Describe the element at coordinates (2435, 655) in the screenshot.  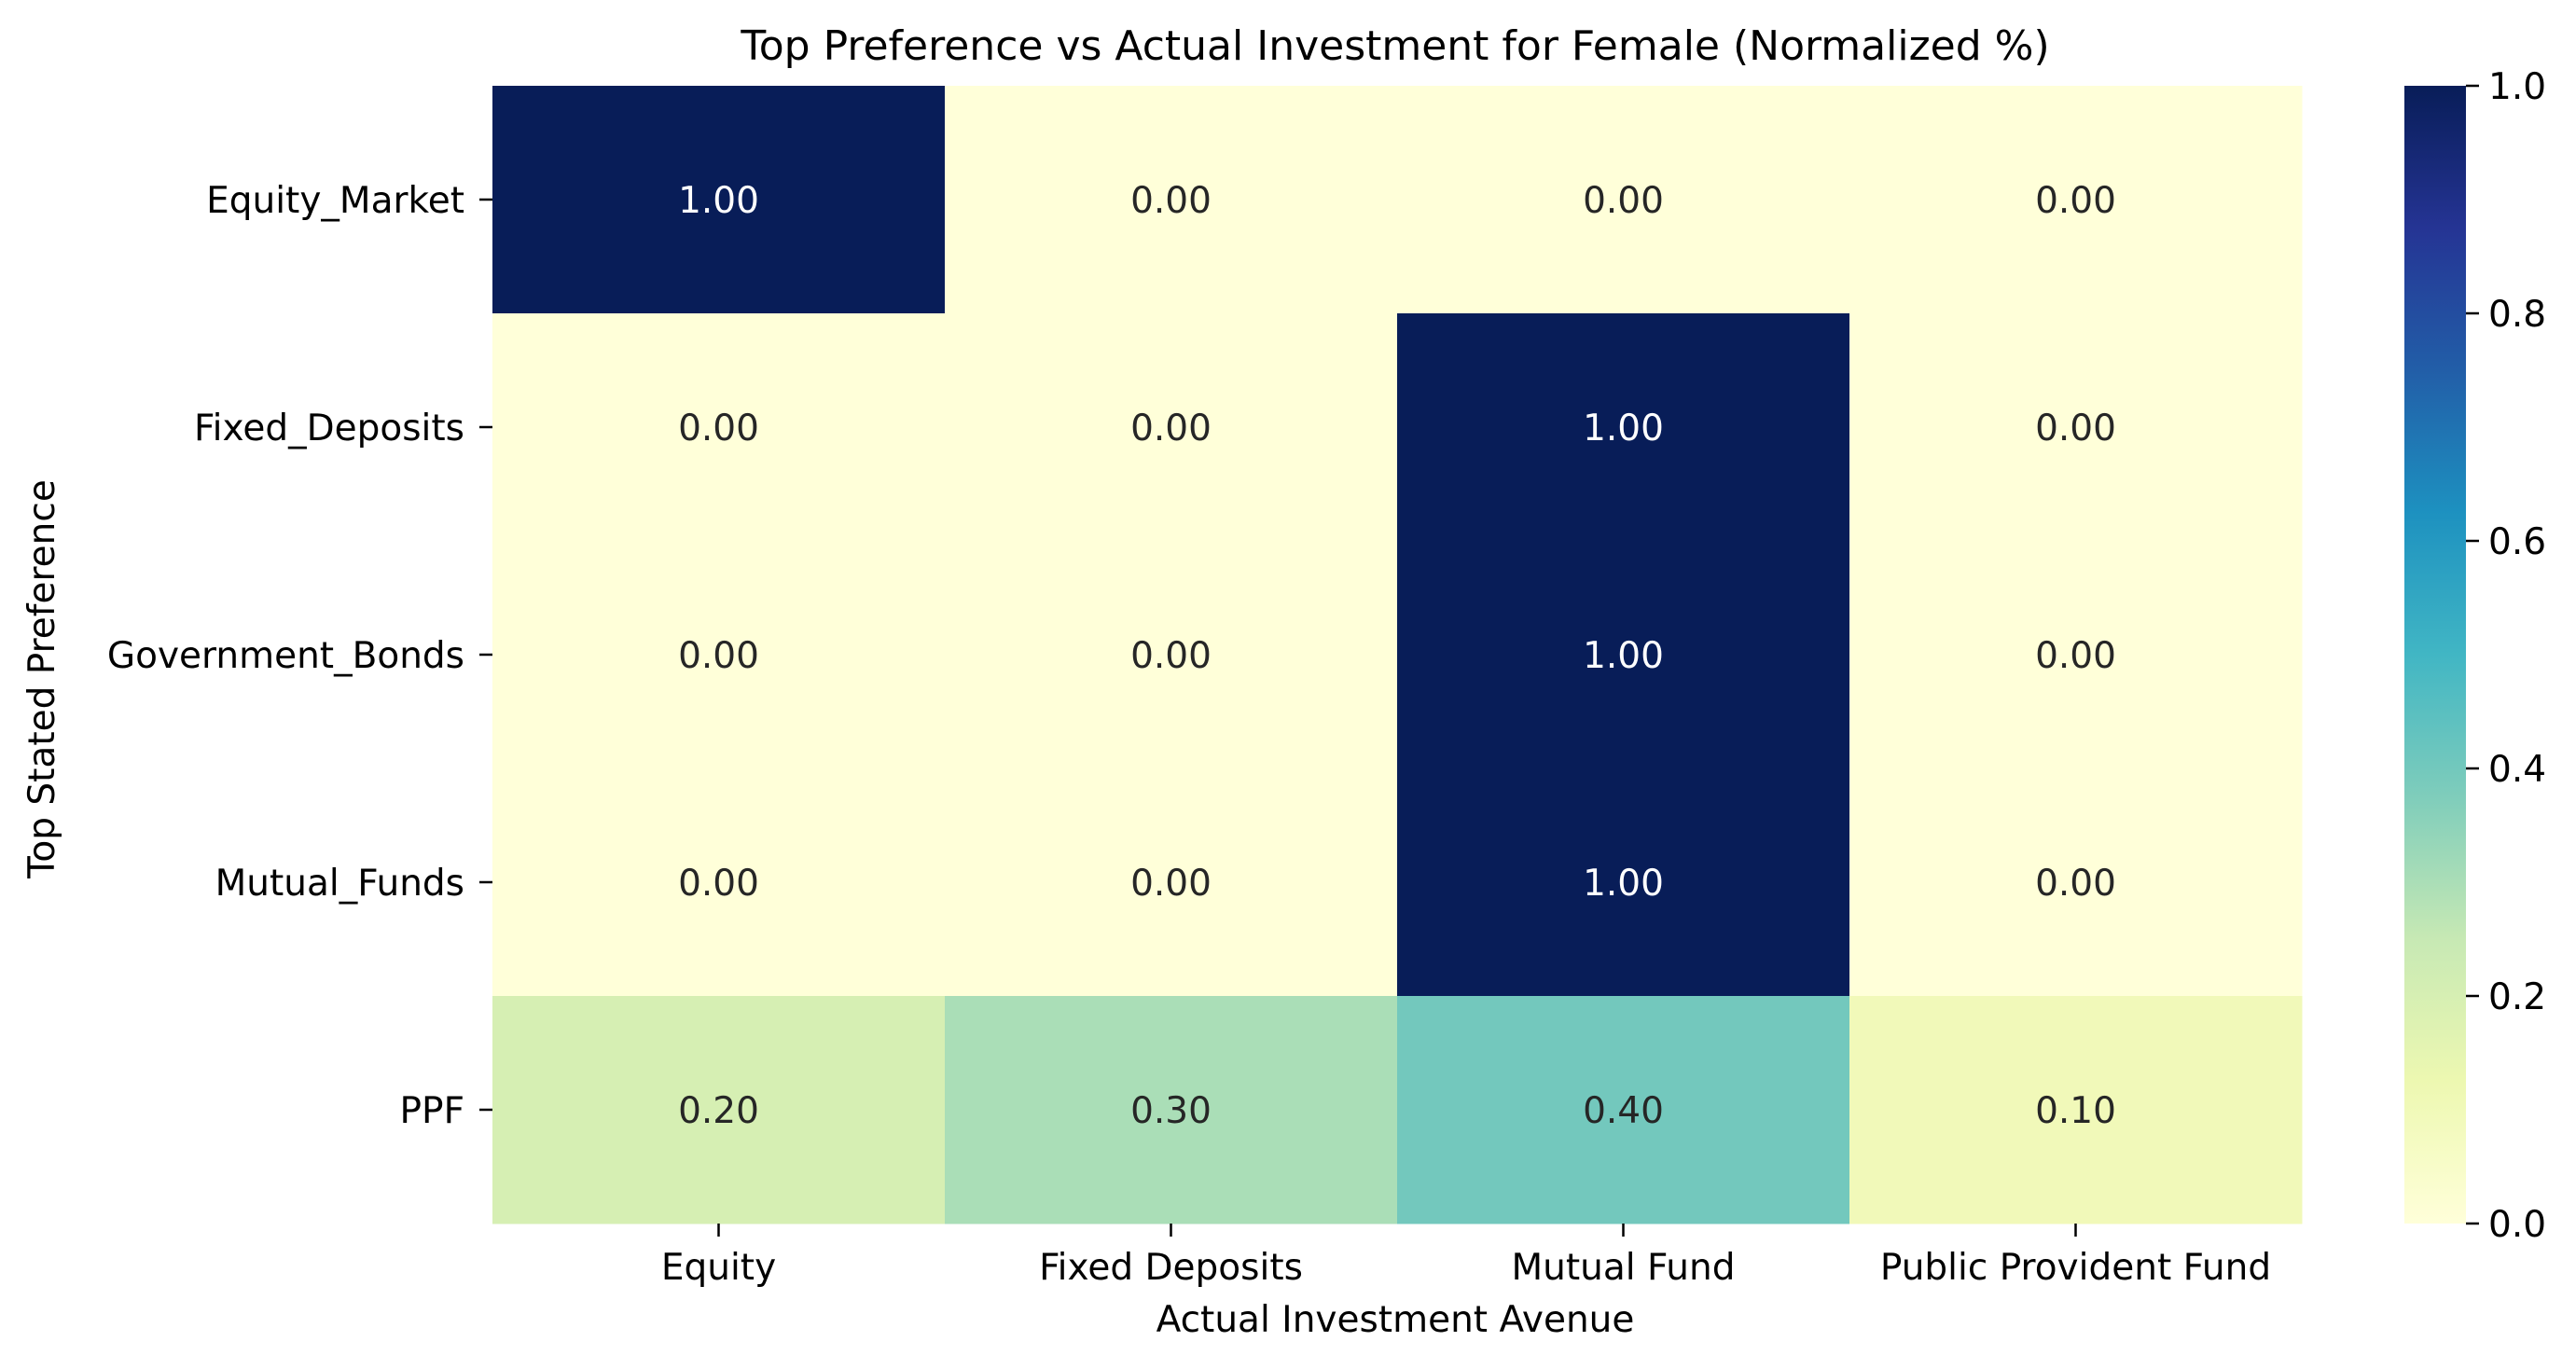
I see `colorbar-gradient` at that location.